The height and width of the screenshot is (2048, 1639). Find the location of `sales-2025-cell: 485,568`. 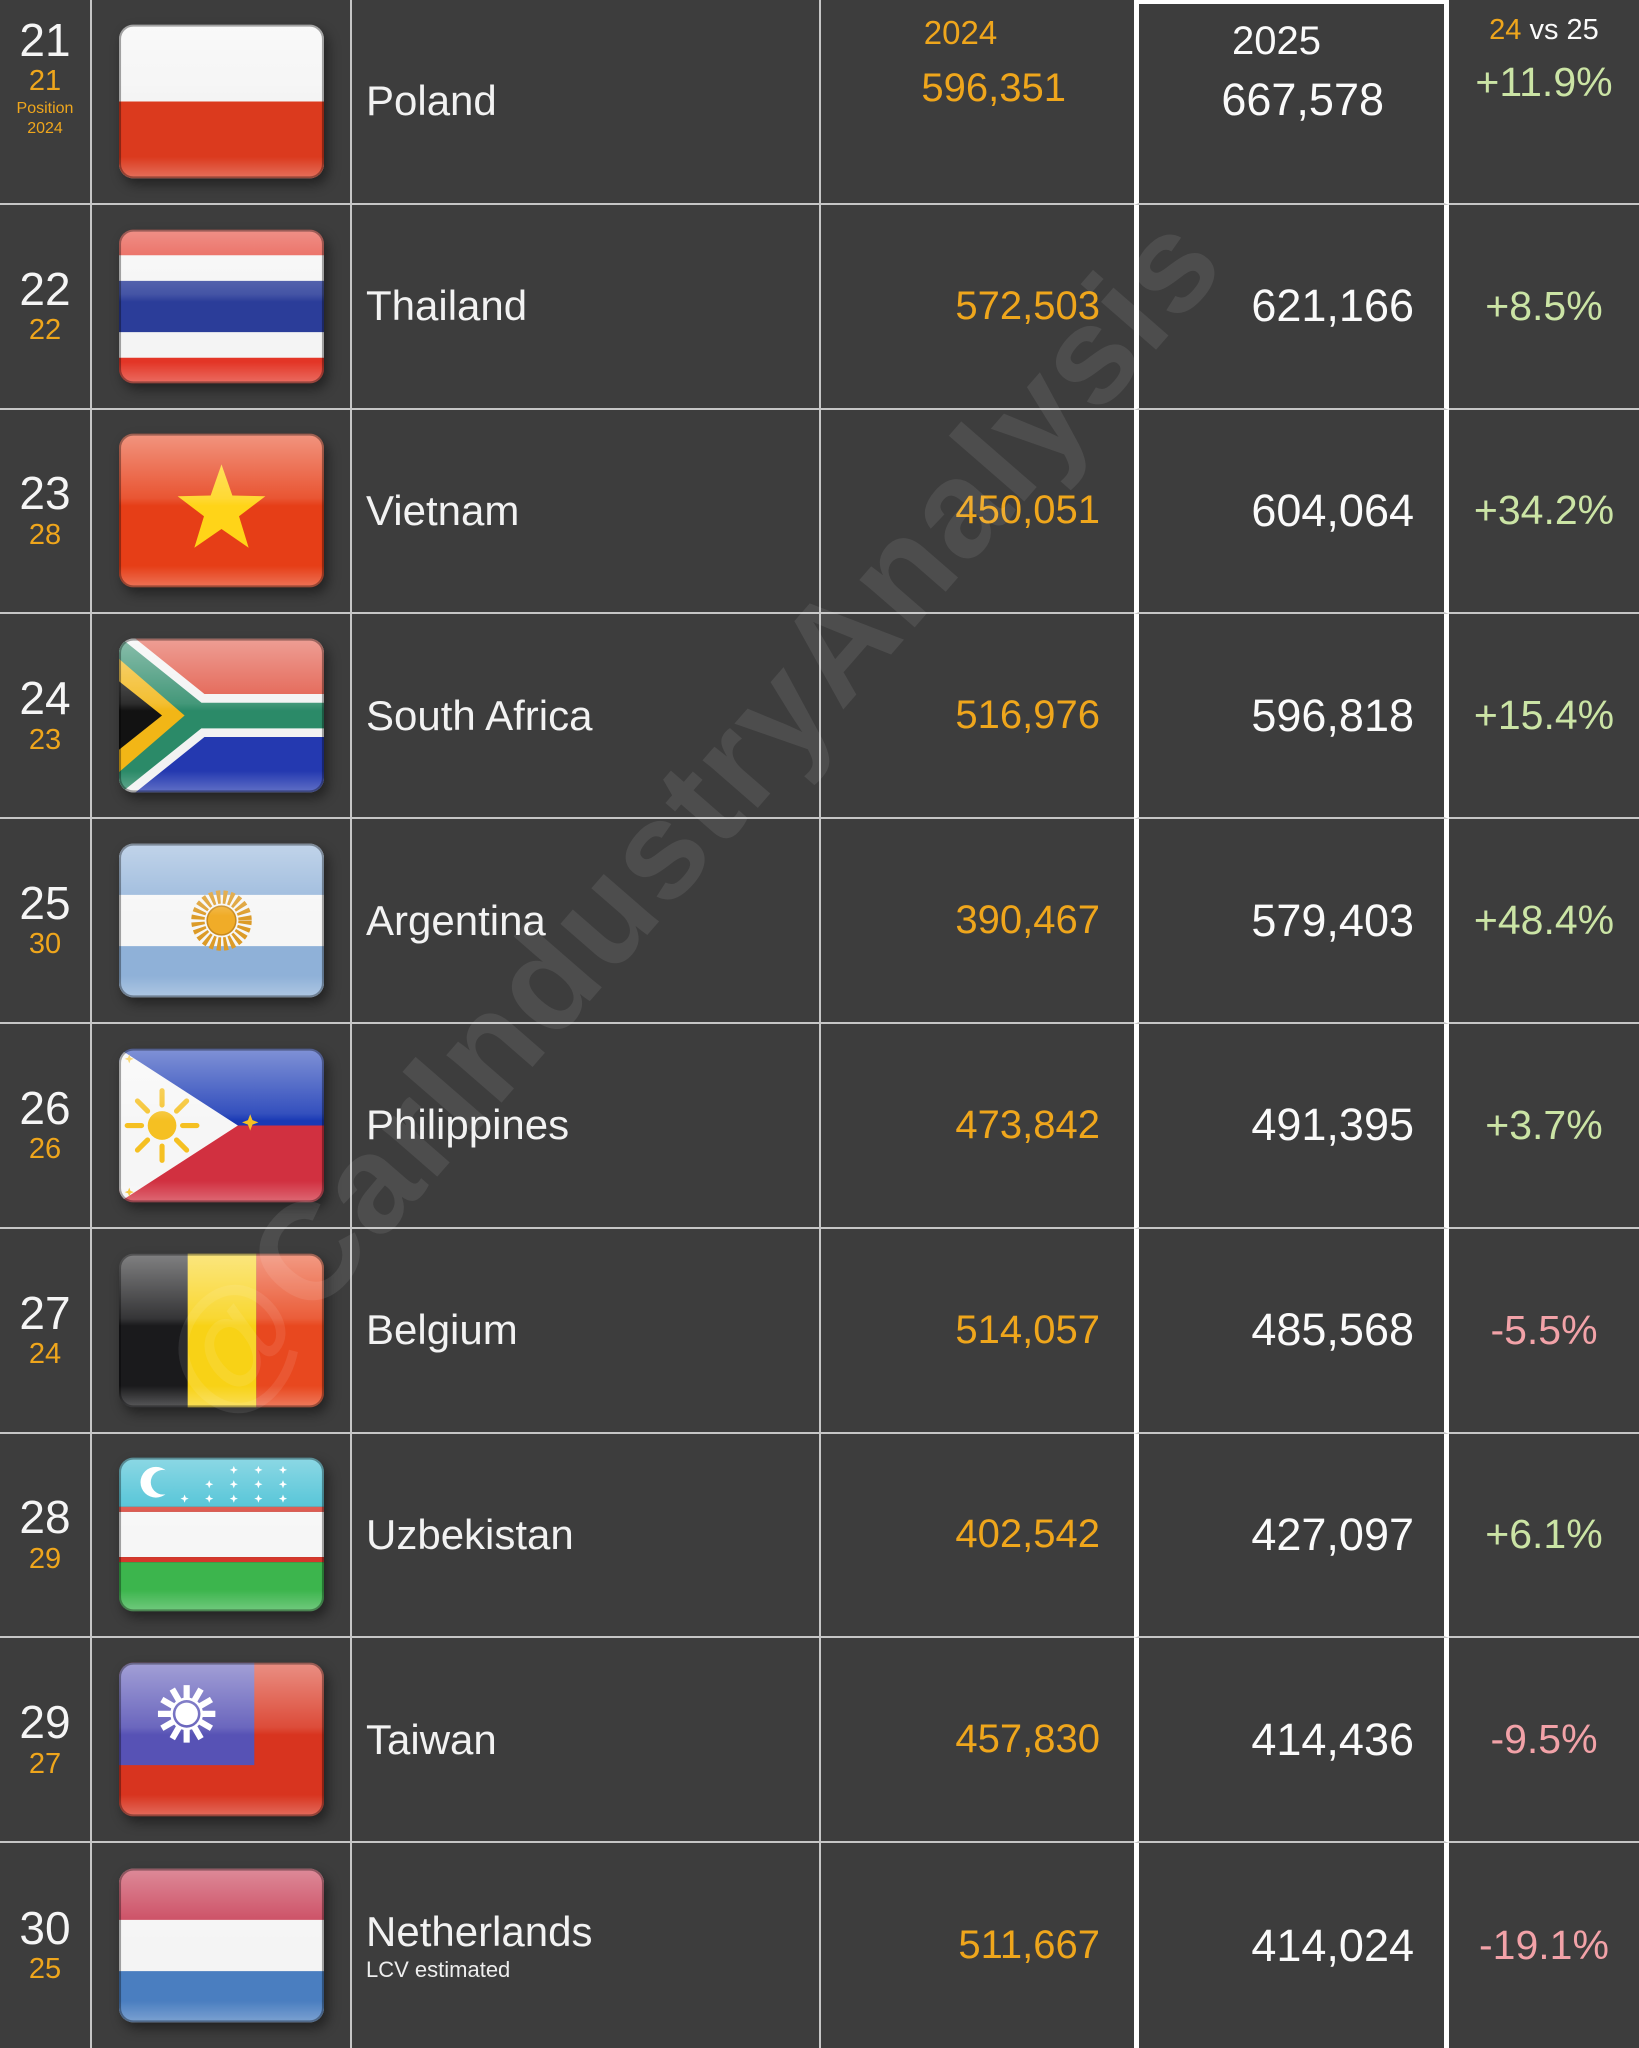

sales-2025-cell: 485,568 is located at coordinates (1291, 1331).